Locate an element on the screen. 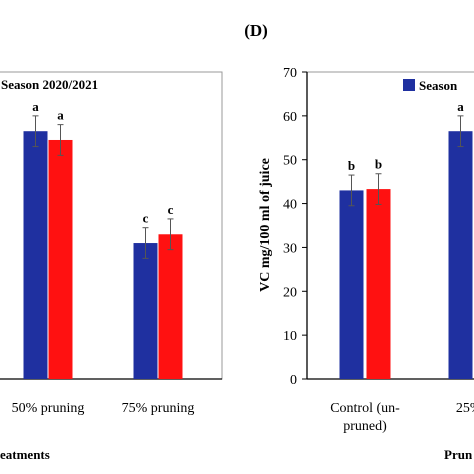  right-y-tick-label: 30 is located at coordinates (290, 248).